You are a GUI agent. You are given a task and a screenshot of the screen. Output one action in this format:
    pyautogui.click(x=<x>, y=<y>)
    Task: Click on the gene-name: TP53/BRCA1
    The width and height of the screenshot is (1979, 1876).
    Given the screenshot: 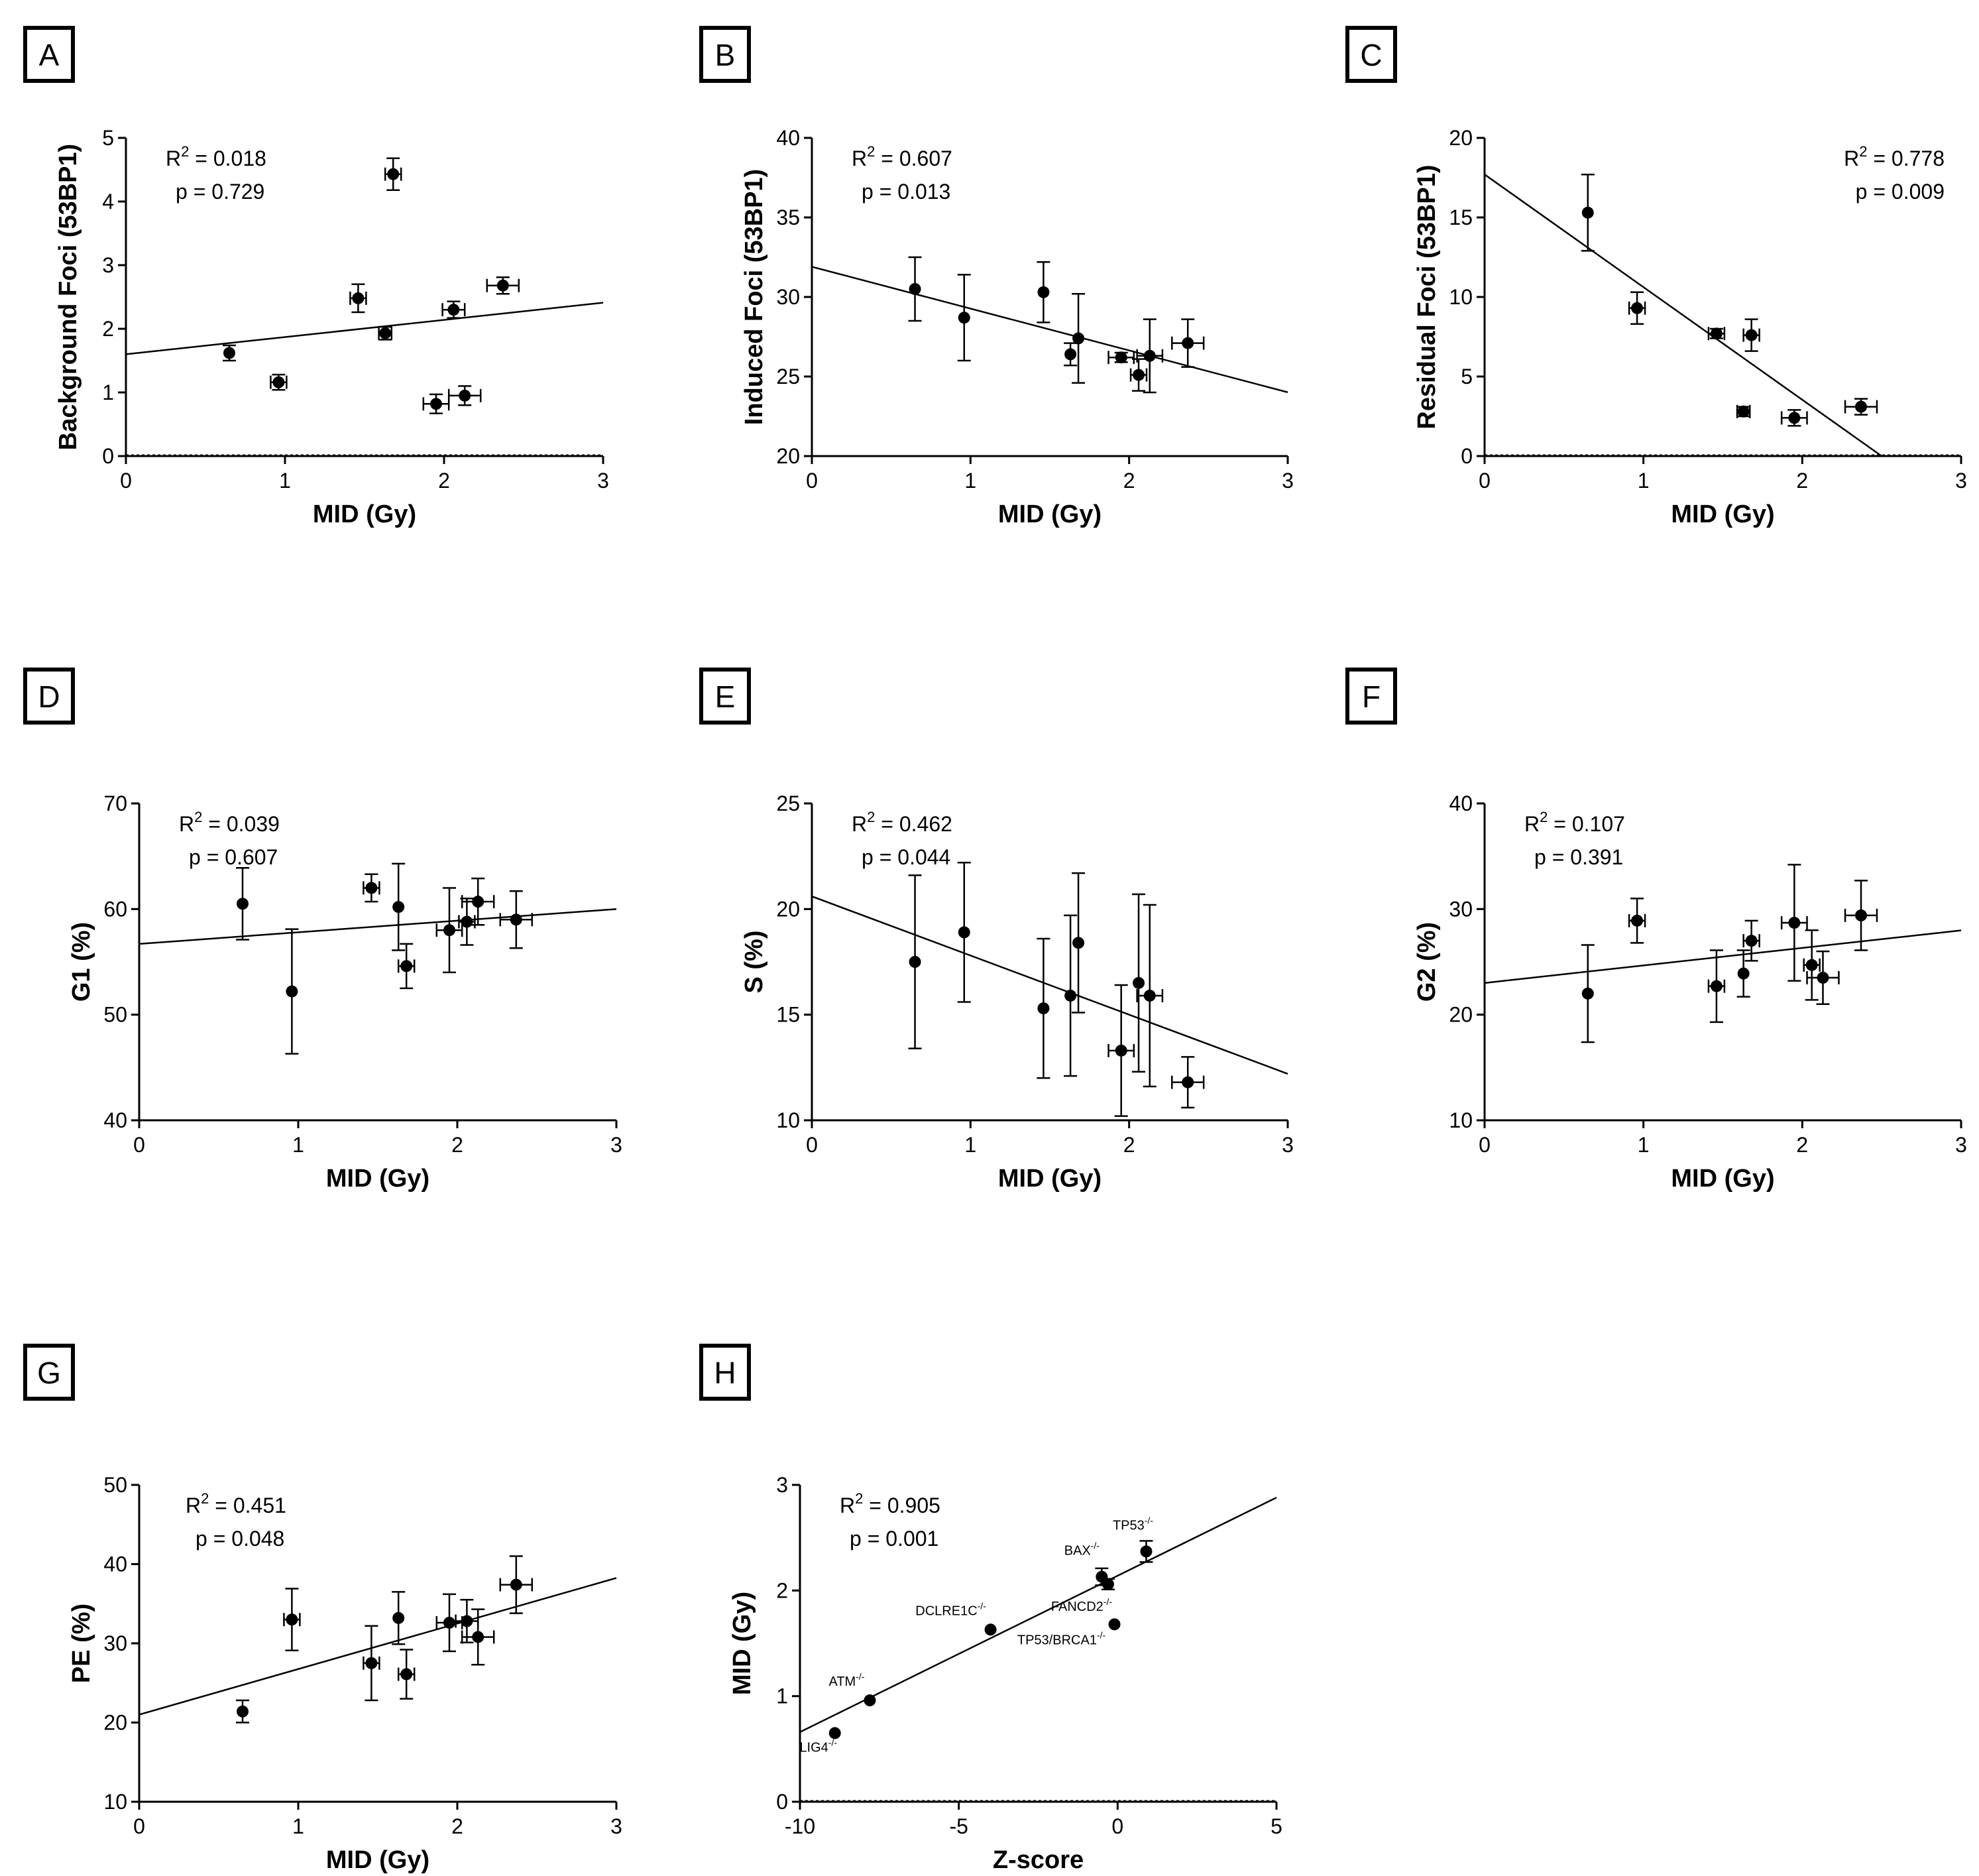 What is the action you would take?
    pyautogui.click(x=1057, y=1640)
    